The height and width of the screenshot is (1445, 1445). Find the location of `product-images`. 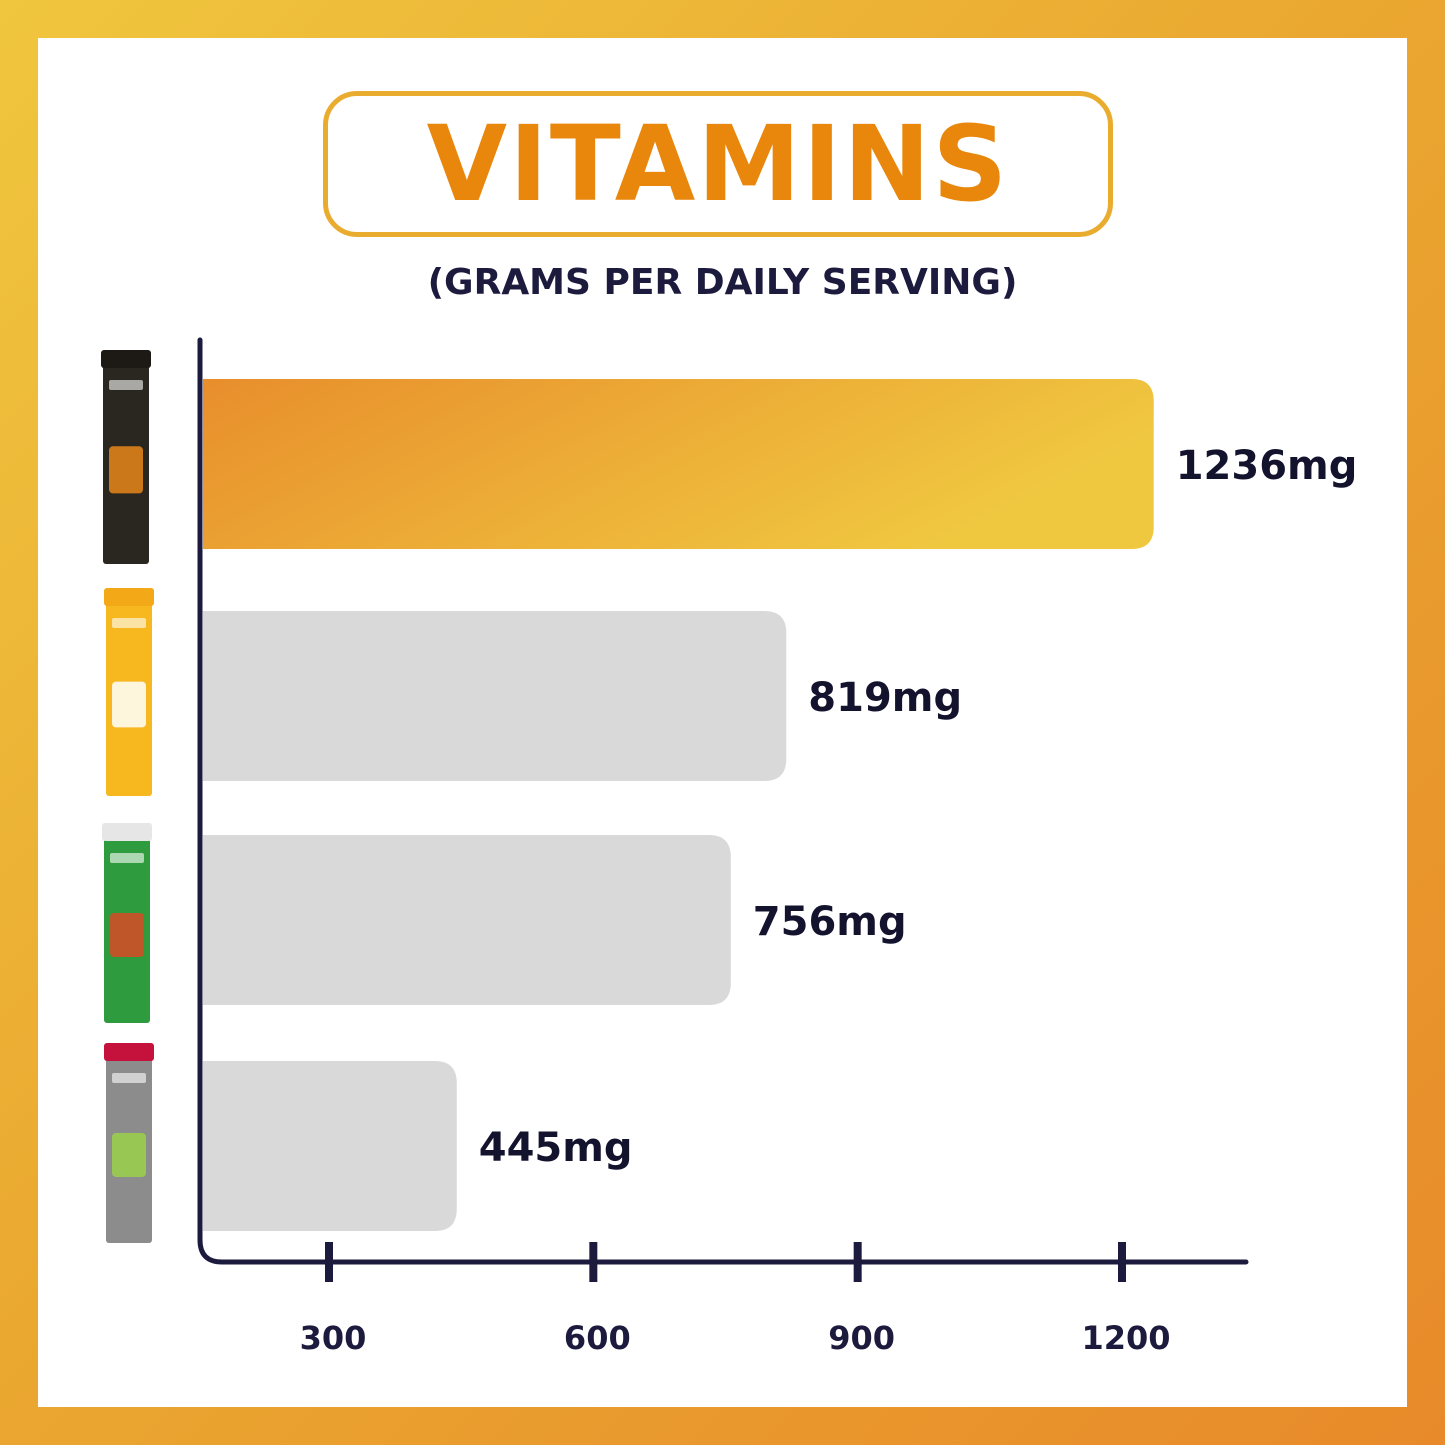

product-images is located at coordinates (127, 796).